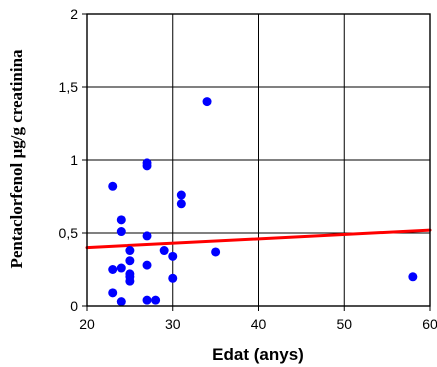  I want to click on trendline-layer, so click(258, 239).